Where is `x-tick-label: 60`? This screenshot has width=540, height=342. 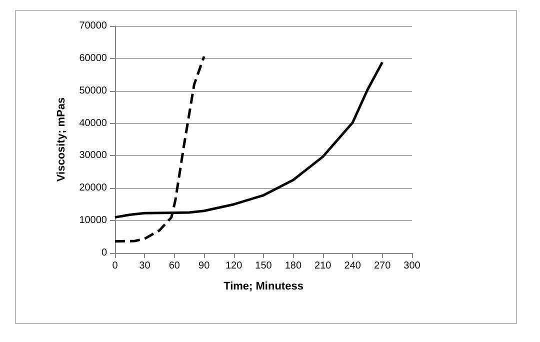 x-tick-label: 60 is located at coordinates (174, 266).